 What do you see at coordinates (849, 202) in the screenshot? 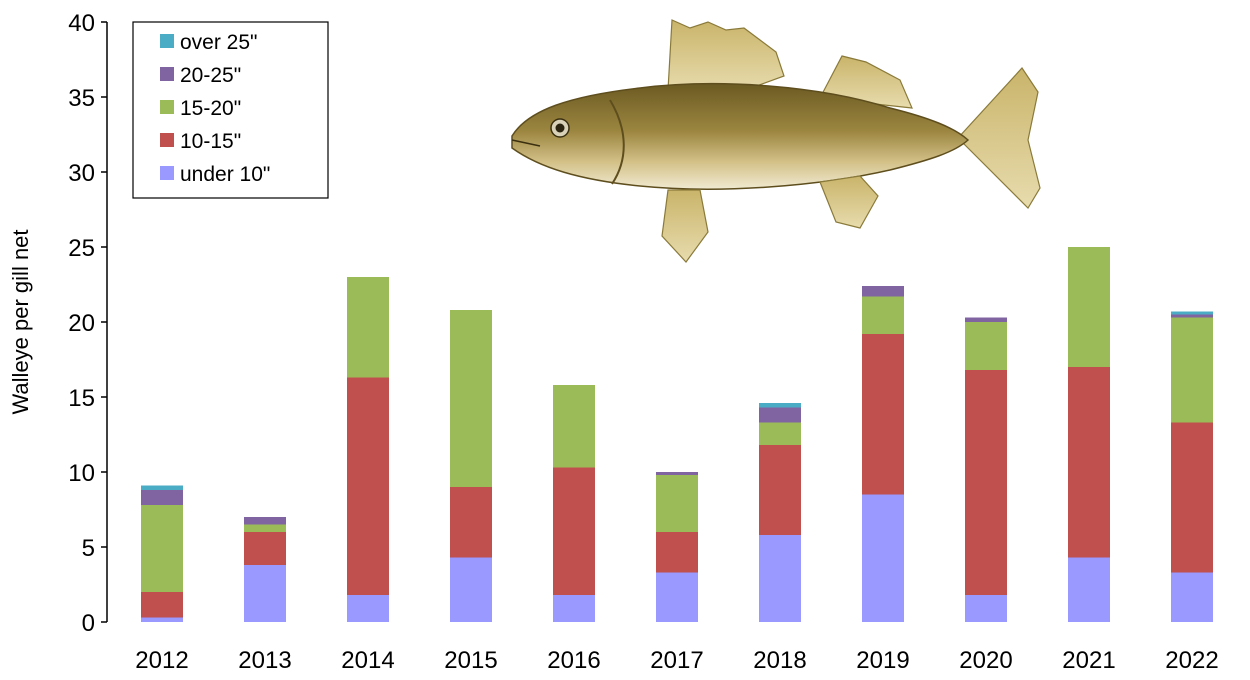
I see `fish-anal-fin` at bounding box center [849, 202].